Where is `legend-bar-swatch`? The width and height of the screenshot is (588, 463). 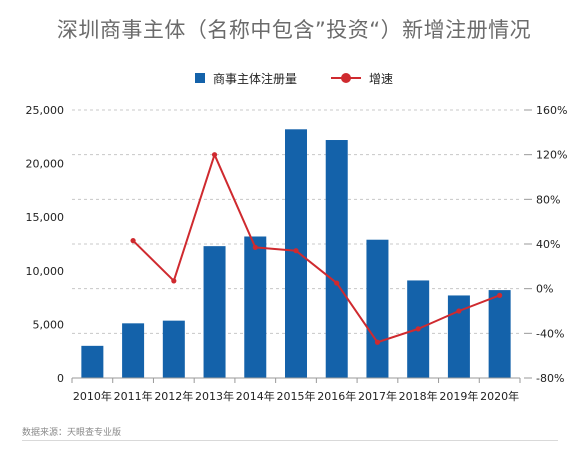 legend-bar-swatch is located at coordinates (199, 78).